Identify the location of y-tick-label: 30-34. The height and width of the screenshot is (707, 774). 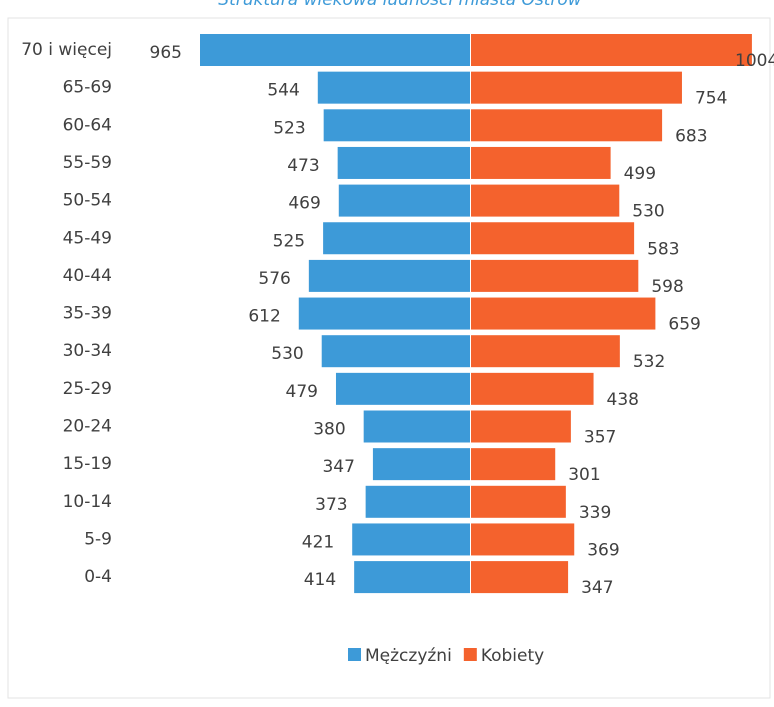
(87, 351).